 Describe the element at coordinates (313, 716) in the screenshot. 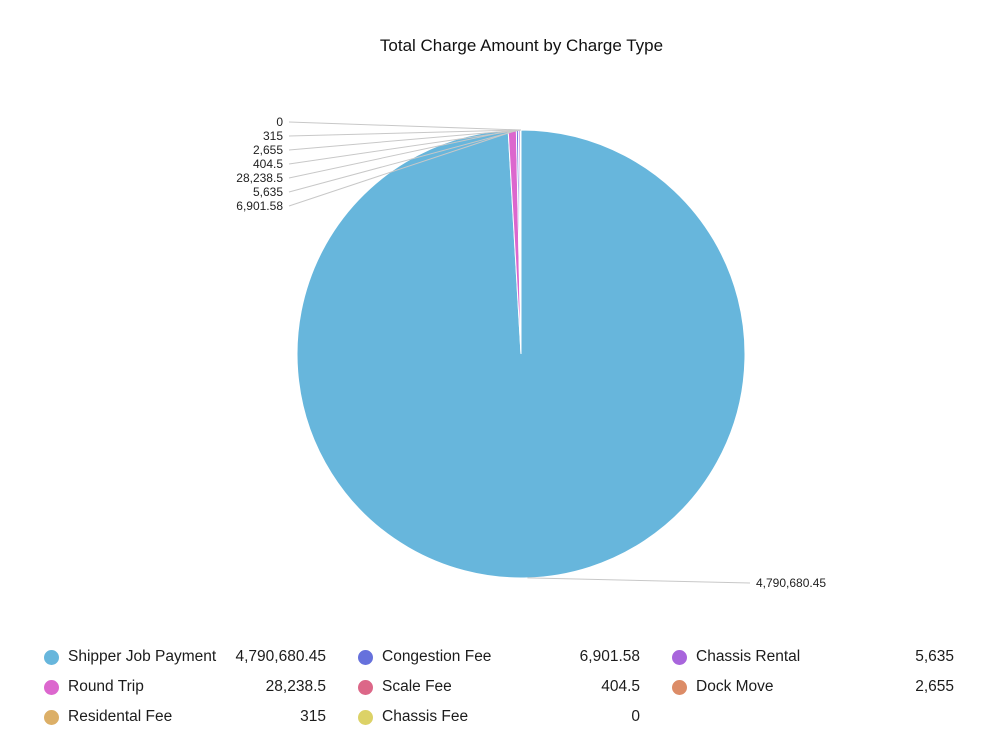

I see `legend-value: 315` at that location.